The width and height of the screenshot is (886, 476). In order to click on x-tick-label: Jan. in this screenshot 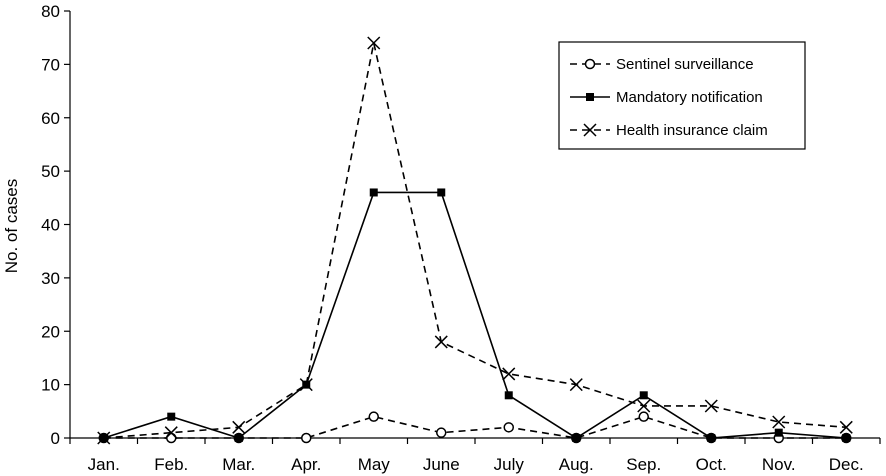, I will do `click(104, 464)`.